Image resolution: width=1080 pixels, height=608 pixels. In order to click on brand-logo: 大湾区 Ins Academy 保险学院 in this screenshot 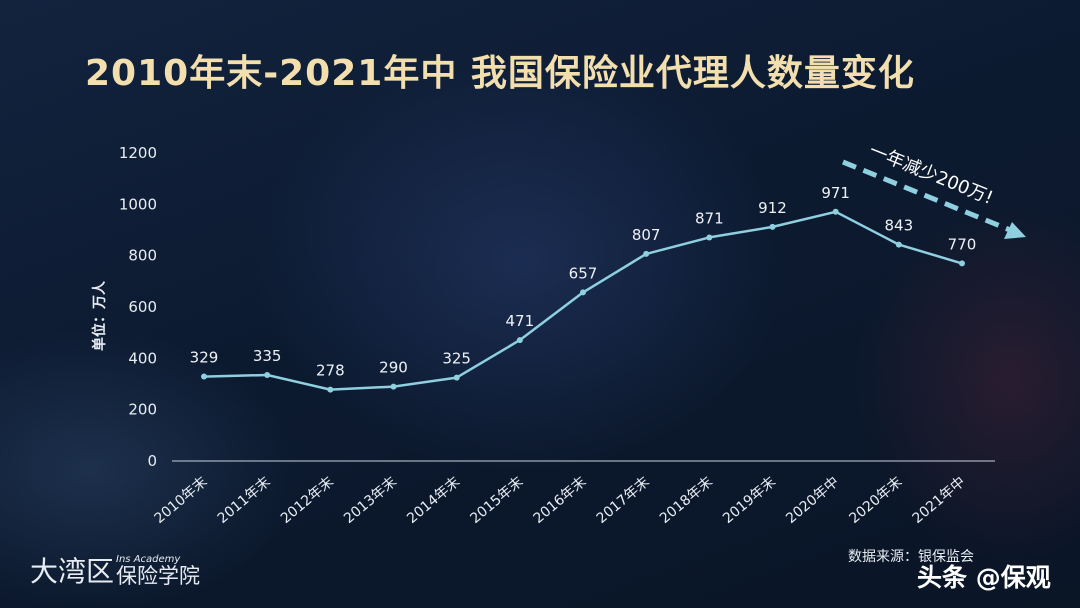, I will do `click(115, 570)`.